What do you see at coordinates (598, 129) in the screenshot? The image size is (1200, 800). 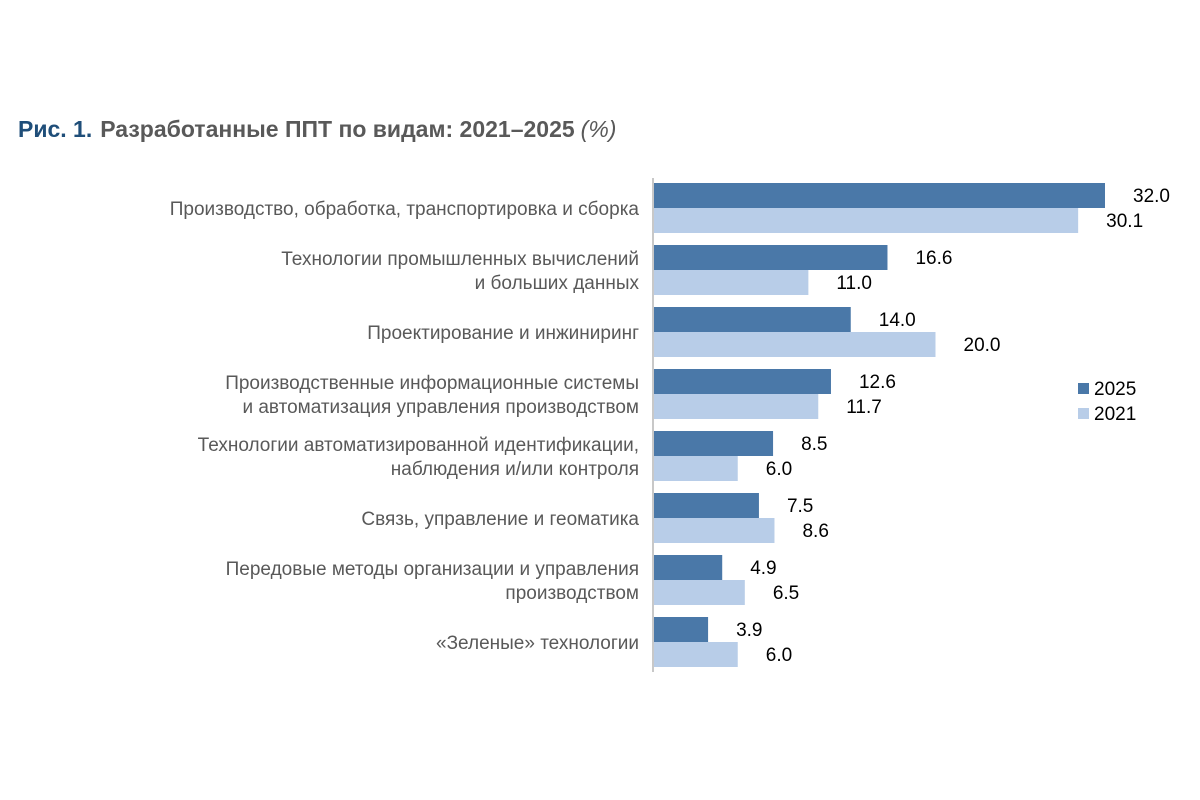 I see `figure-unit: (%)` at bounding box center [598, 129].